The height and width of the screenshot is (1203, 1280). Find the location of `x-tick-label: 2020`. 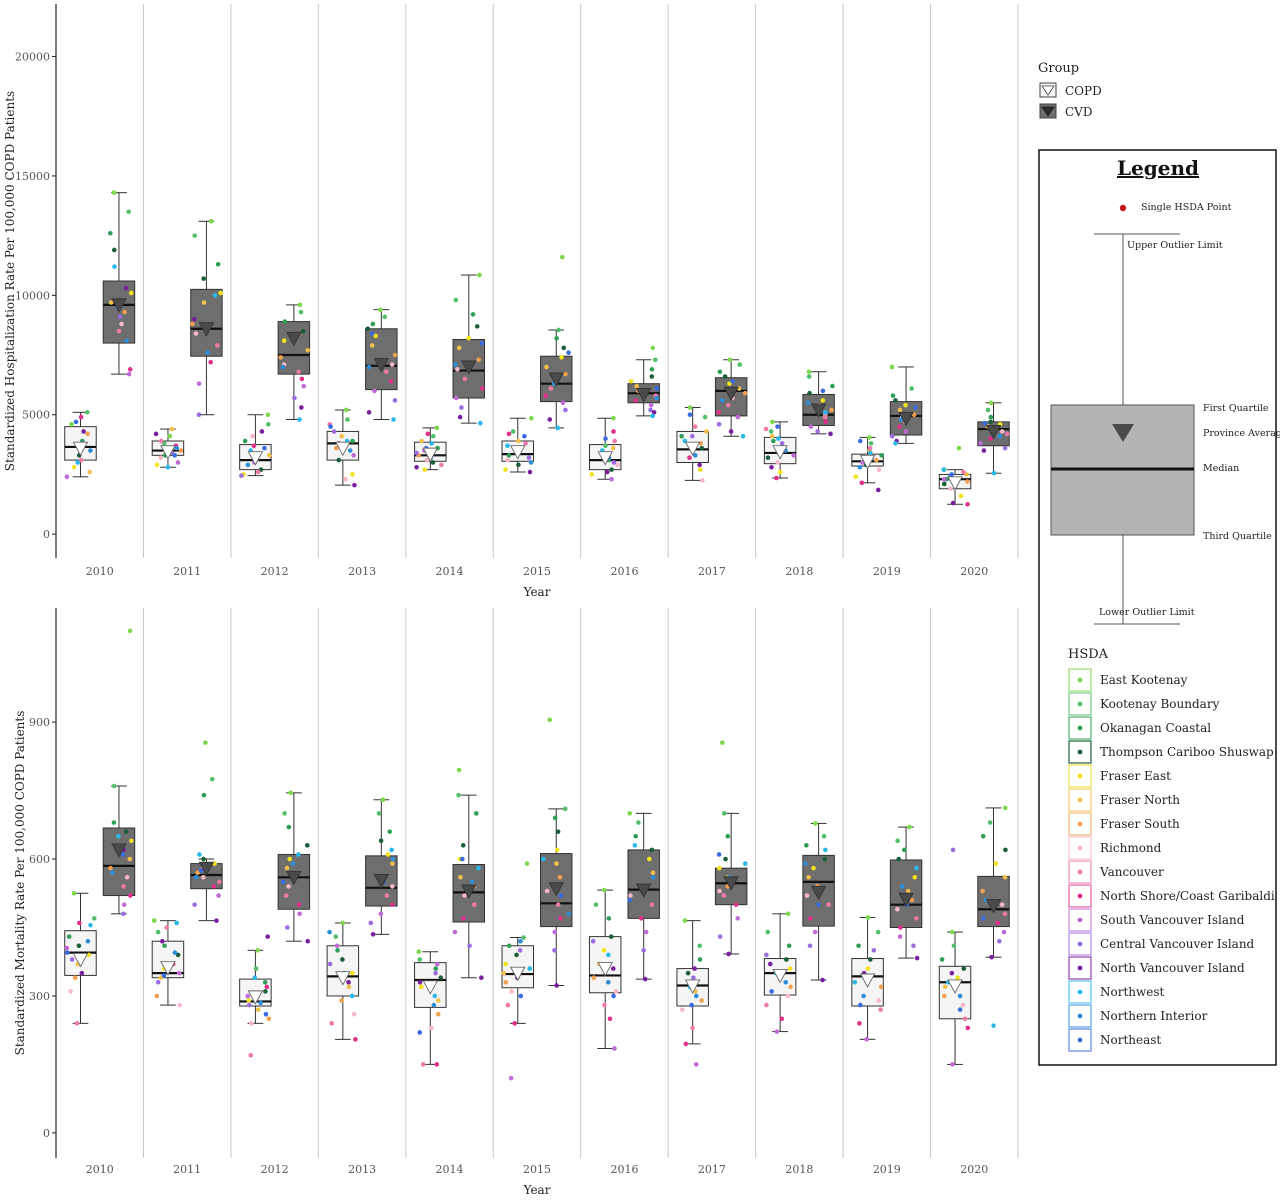

x-tick-label: 2020 is located at coordinates (974, 571).